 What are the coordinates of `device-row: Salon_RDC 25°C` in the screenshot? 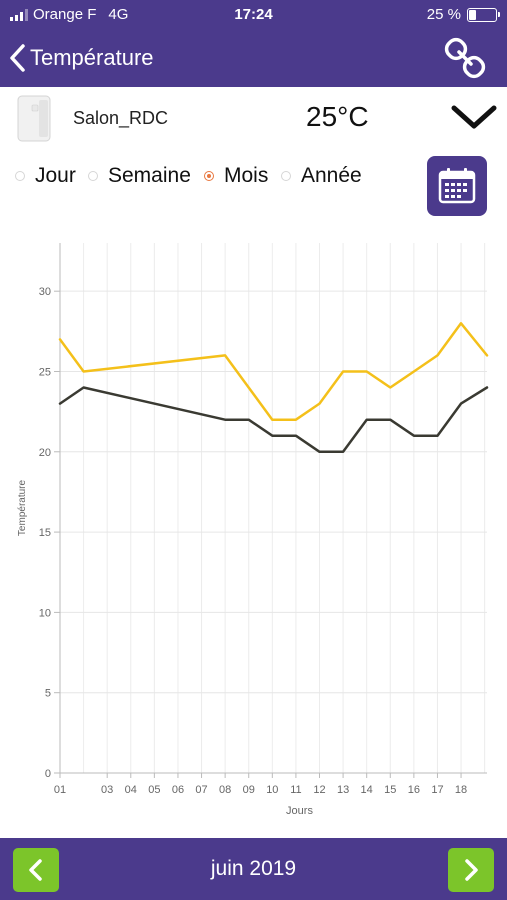 It's located at (253, 118).